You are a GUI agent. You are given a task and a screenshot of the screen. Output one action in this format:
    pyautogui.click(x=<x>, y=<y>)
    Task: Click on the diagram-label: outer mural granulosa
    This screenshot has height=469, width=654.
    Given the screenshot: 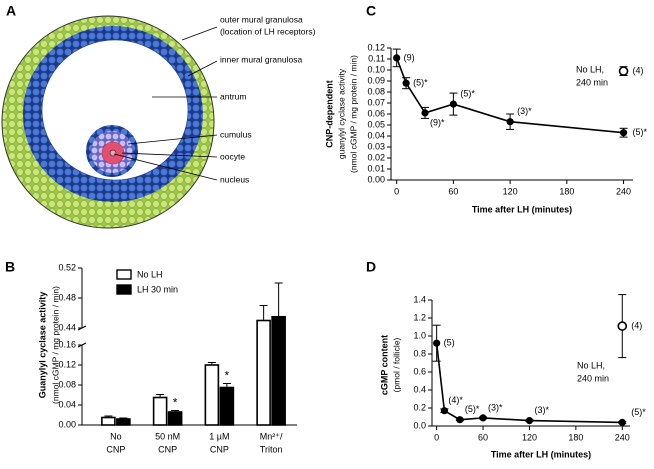 What is the action you would take?
    pyautogui.click(x=261, y=19)
    